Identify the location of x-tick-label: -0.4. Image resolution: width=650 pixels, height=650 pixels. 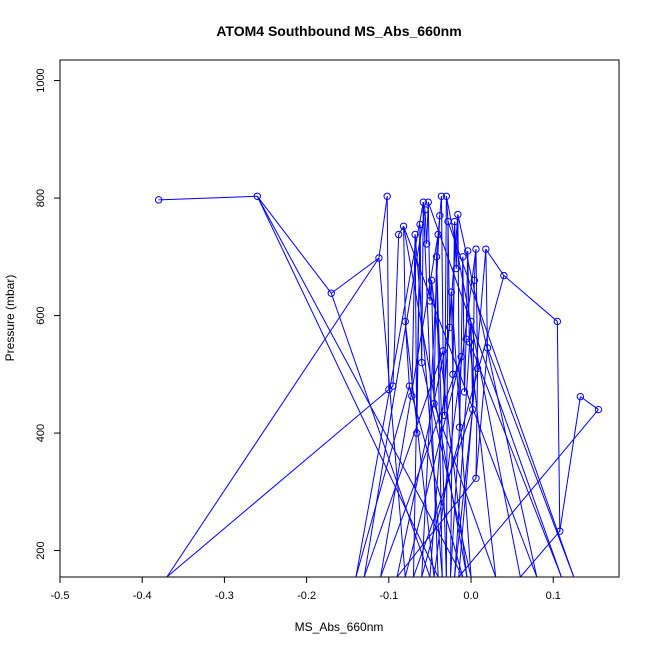
(142, 596).